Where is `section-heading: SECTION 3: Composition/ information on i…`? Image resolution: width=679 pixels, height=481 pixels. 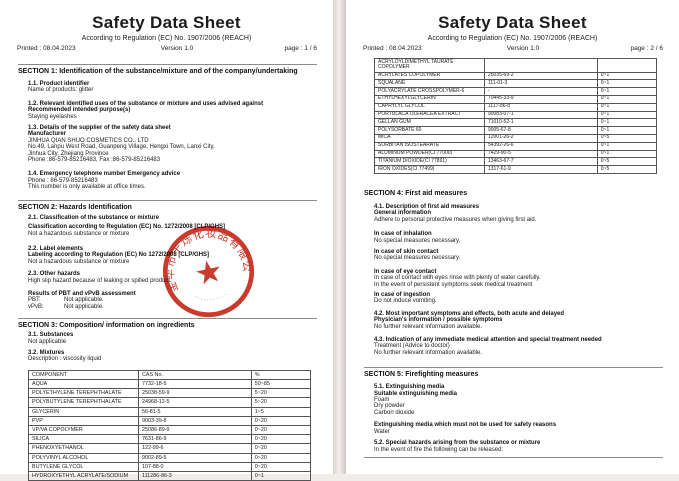 section-heading: SECTION 3: Composition/ information on i… is located at coordinates (106, 326).